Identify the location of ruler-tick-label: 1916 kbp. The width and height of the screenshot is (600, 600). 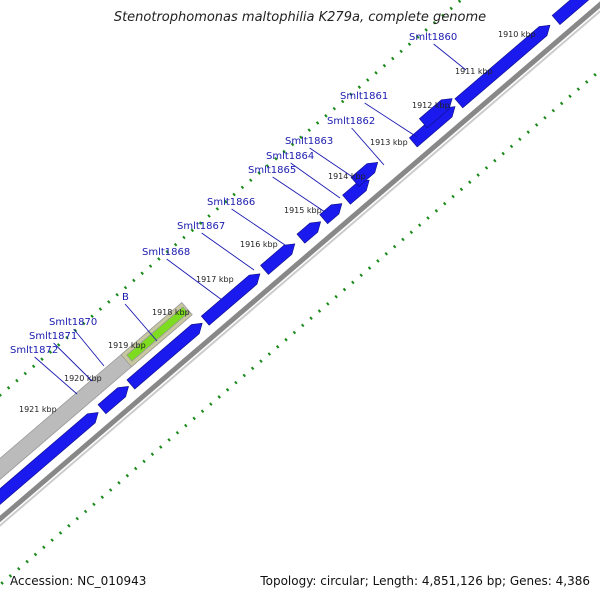
(259, 244).